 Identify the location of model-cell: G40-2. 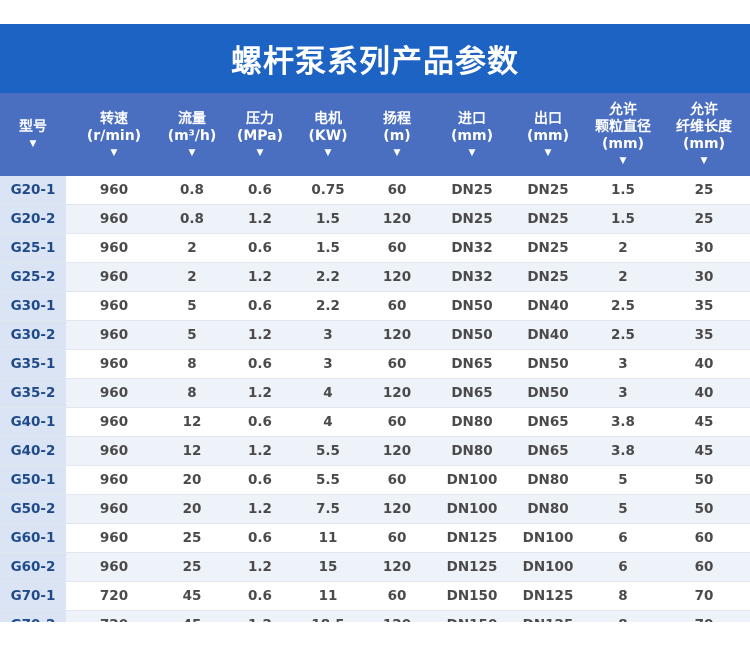
(33, 451).